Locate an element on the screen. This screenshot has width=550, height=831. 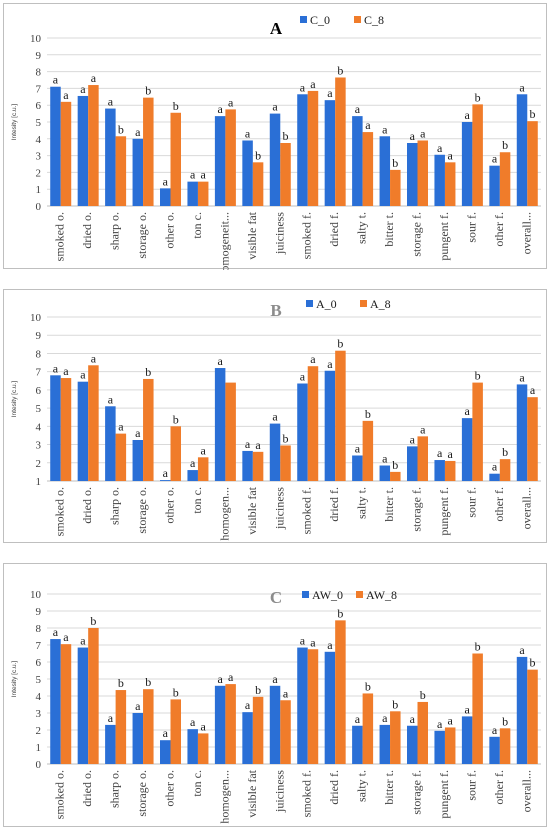
chart-a-x-tick-label: visible fat is located at coordinates (252, 235).